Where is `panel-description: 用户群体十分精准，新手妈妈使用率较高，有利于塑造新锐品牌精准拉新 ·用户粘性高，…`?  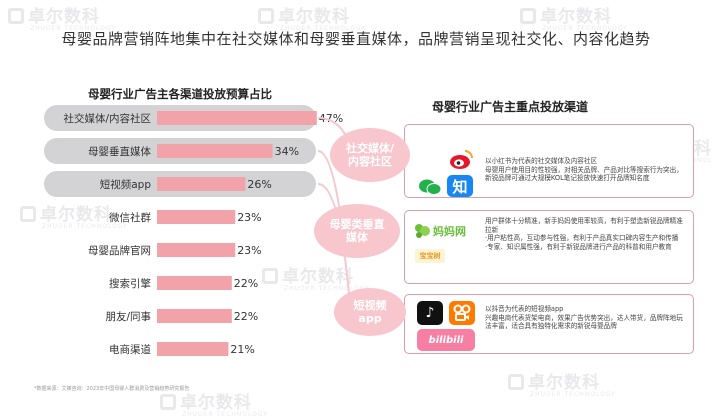
panel-description: 用户群体十分精准，新手妈妈使用率较高，有利于塑造新锐品牌精准拉新 ·用户粘性高，… is located at coordinates (584, 234).